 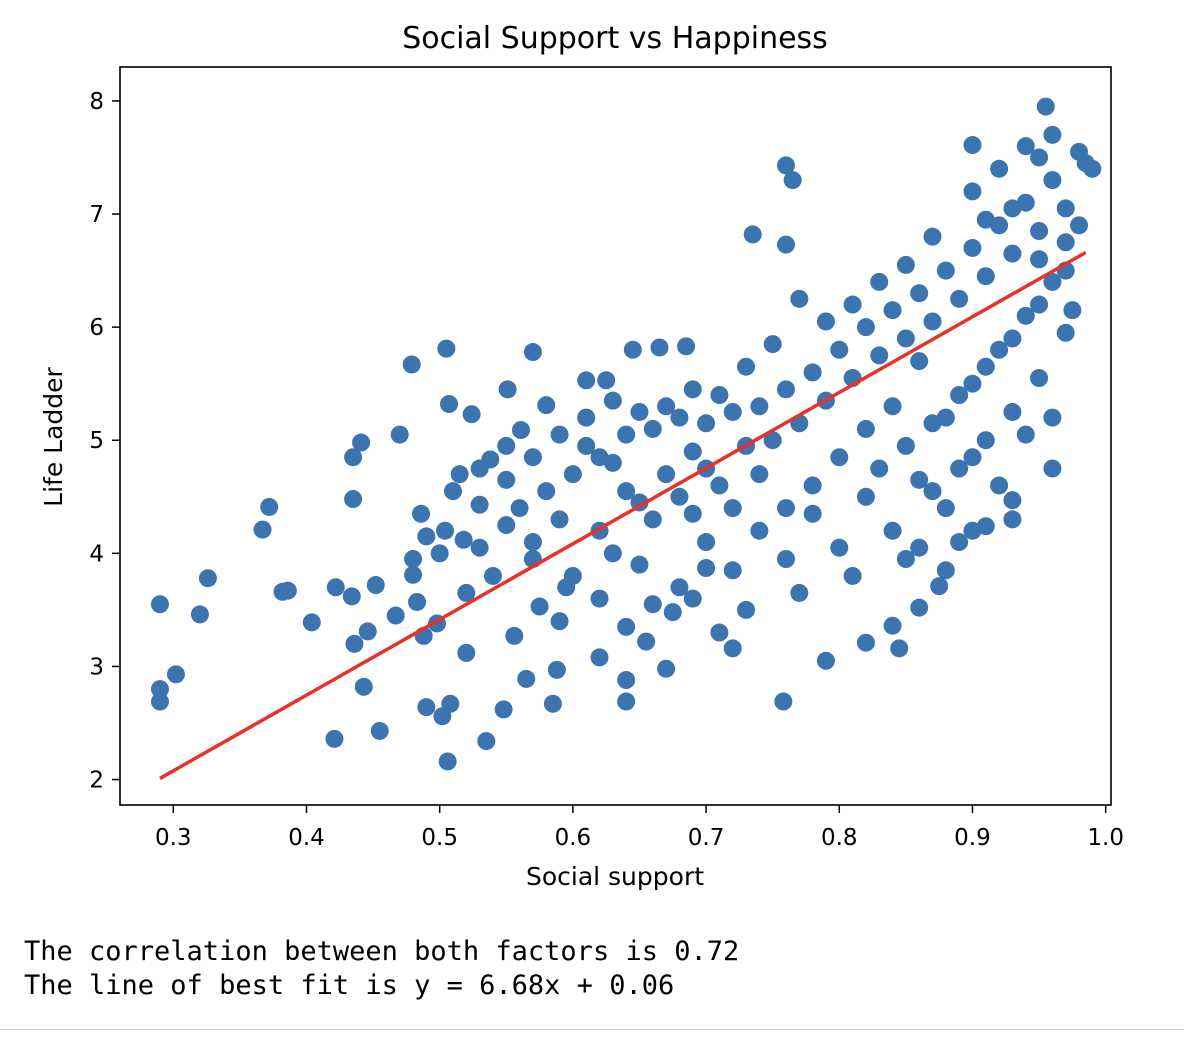 What do you see at coordinates (639, 828) in the screenshot?
I see `x-axis: 0.3 0.4 0.5 0.6 0.7 0.8 0.9 1.0` at bounding box center [639, 828].